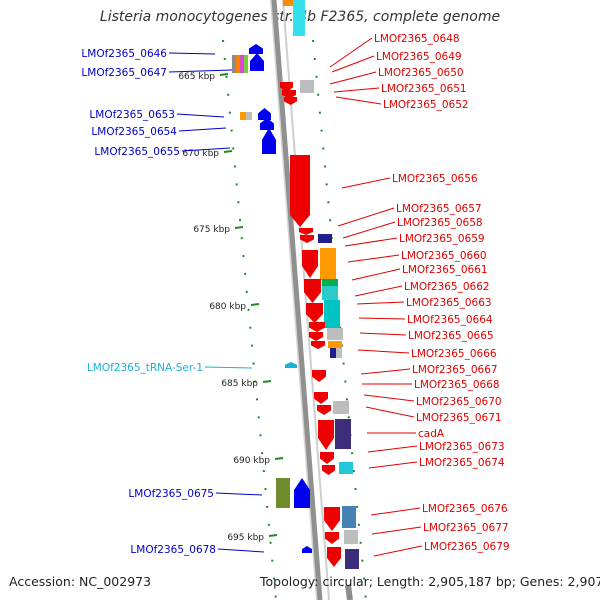 Image resolution: width=600 pixels, height=600 pixels. I want to click on trna-marker, so click(291, 365).